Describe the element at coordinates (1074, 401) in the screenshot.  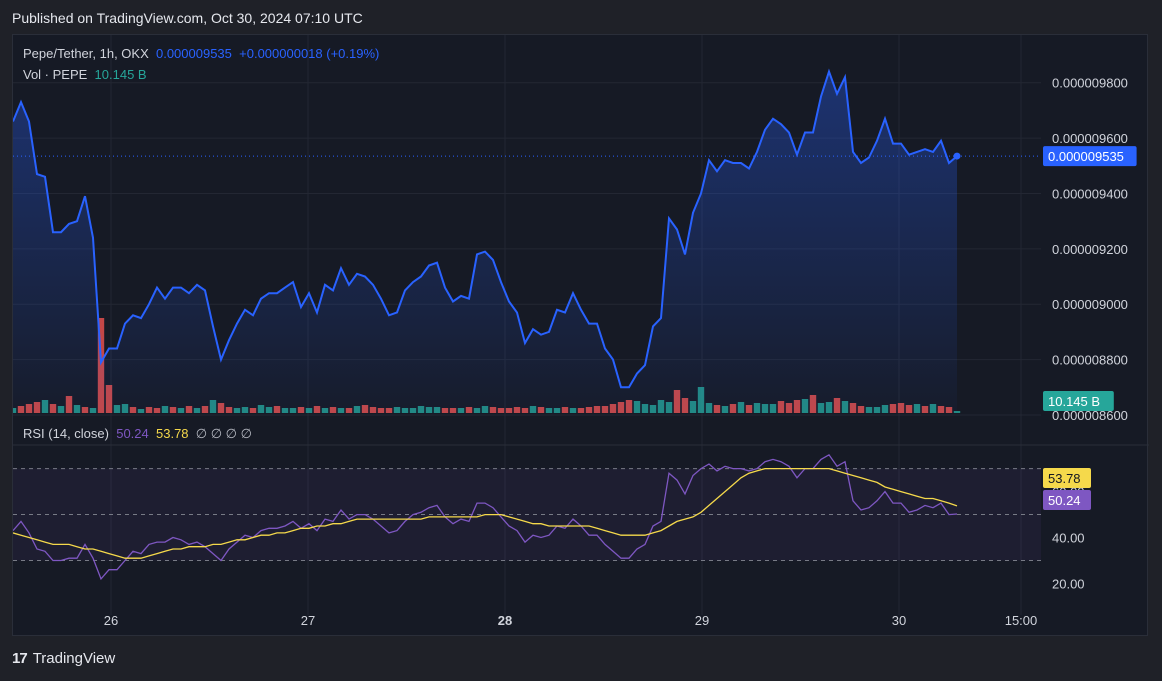
I see `volume-badge-text: 10.145 B` at that location.